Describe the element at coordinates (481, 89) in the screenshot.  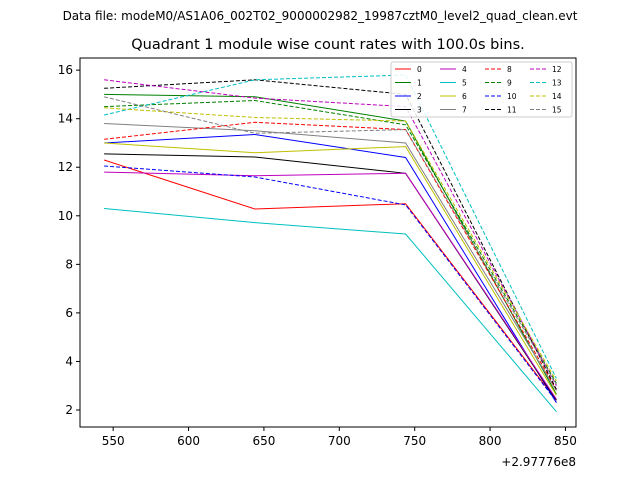
I see `legend-frame` at that location.